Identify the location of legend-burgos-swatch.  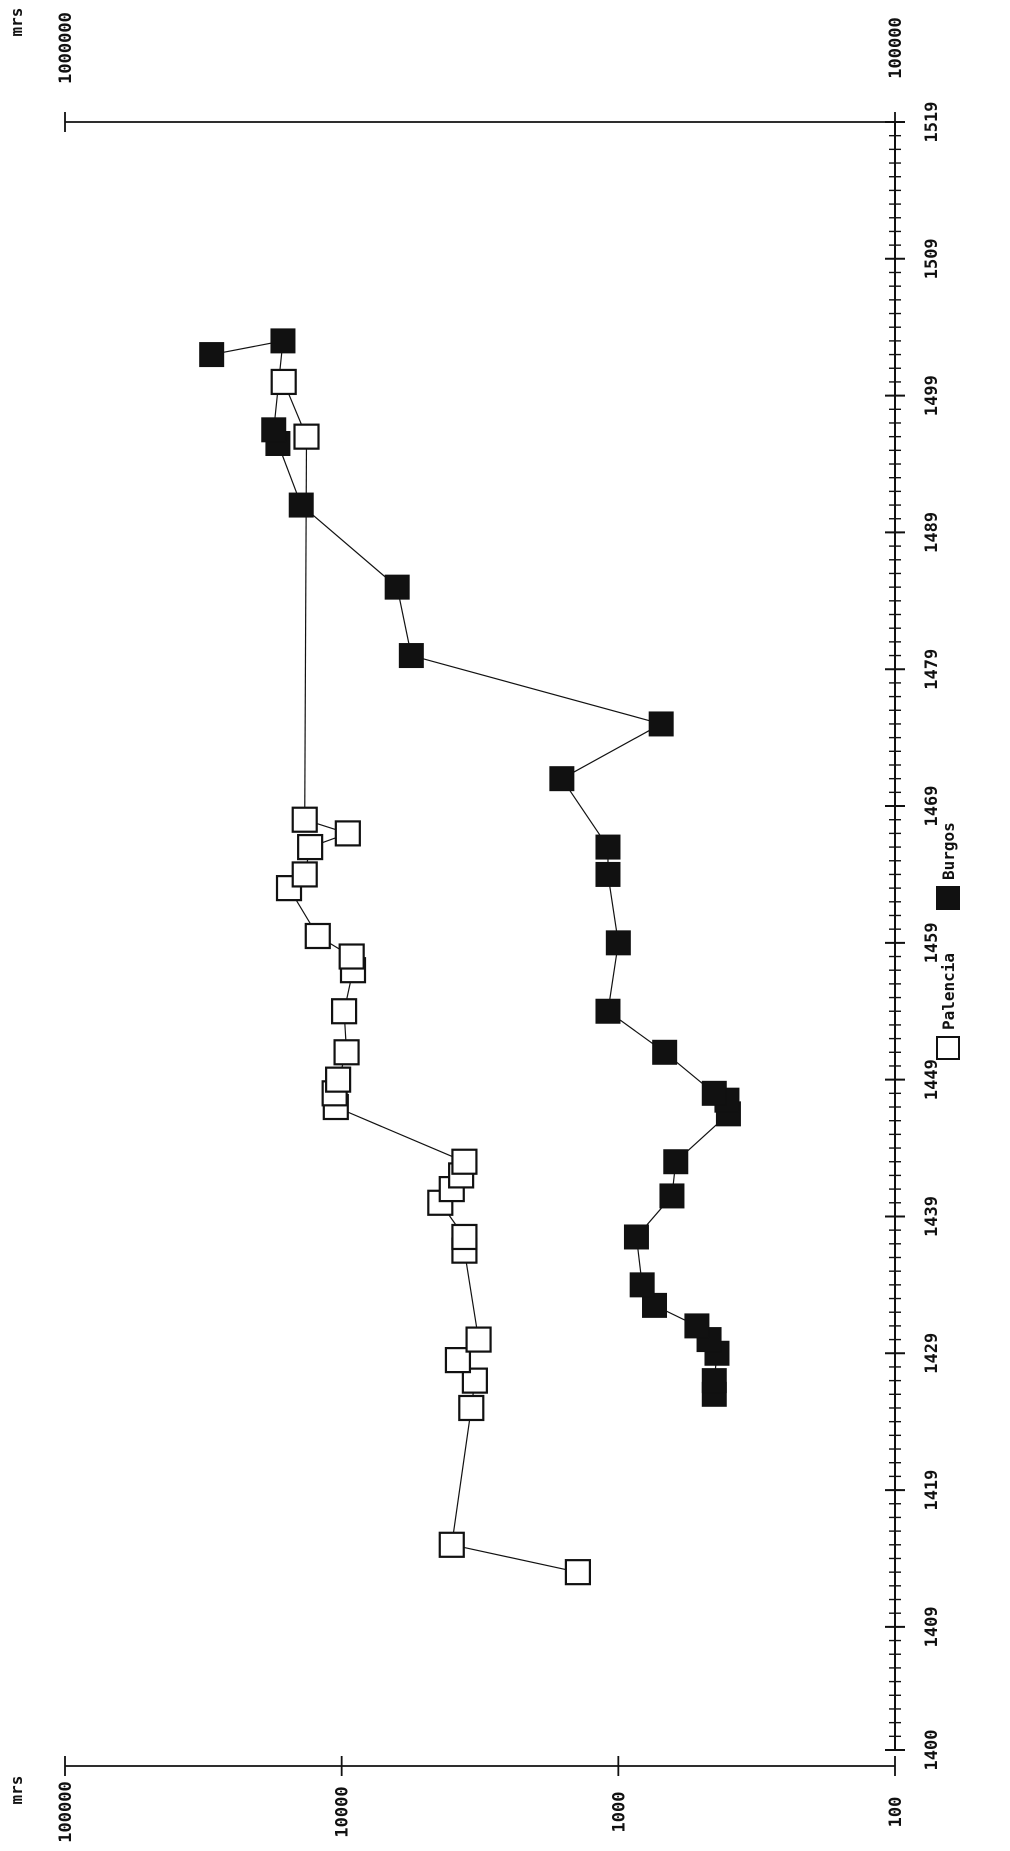
(948, 898).